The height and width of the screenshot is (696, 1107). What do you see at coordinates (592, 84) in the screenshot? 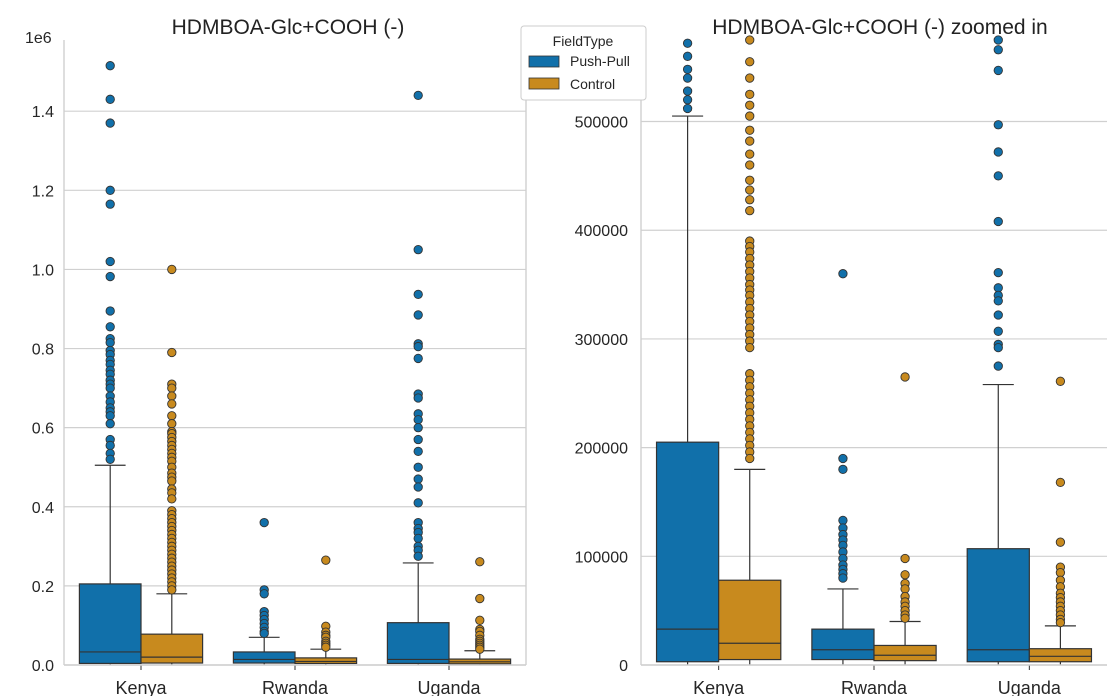
I see `legend-label-control: Control` at bounding box center [592, 84].